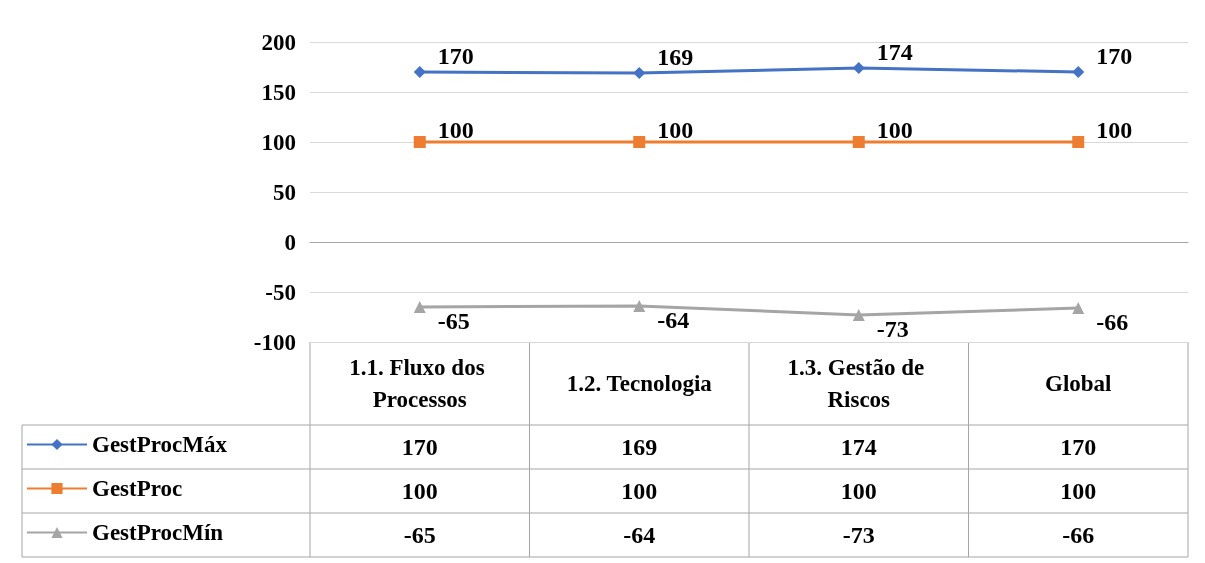 The image size is (1205, 563). What do you see at coordinates (137, 488) in the screenshot?
I see `legend-label: GestProc` at bounding box center [137, 488].